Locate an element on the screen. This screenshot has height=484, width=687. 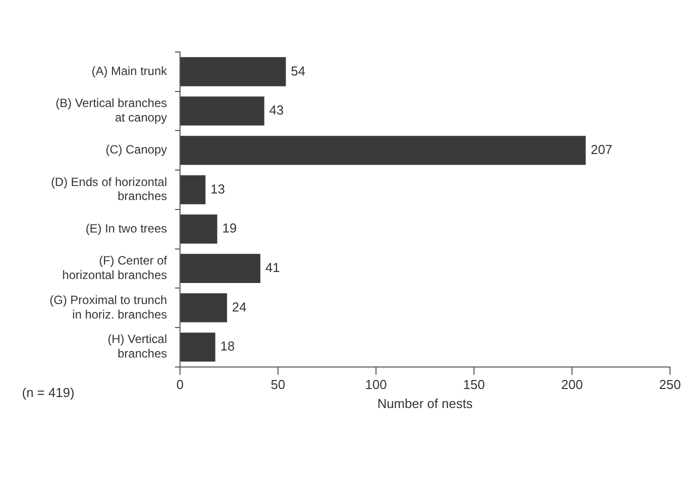
x-tick-label: 250 is located at coordinates (670, 384).